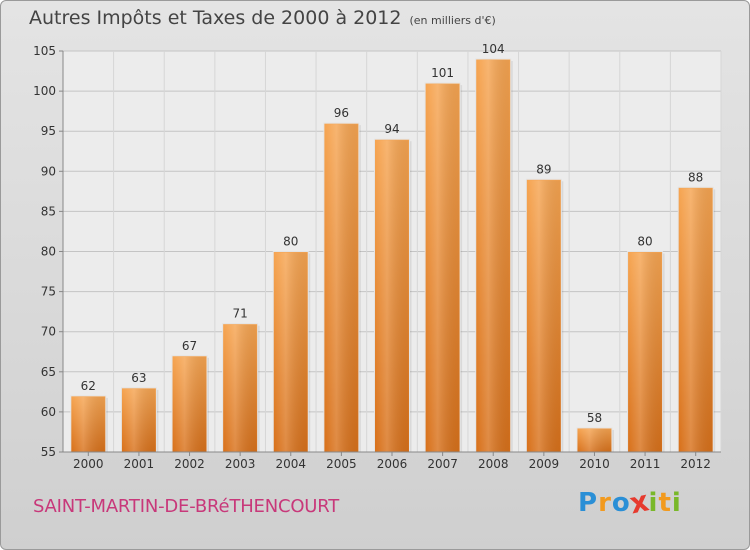  What do you see at coordinates (48, 211) in the screenshot?
I see `y-tick-label: 85` at bounding box center [48, 211].